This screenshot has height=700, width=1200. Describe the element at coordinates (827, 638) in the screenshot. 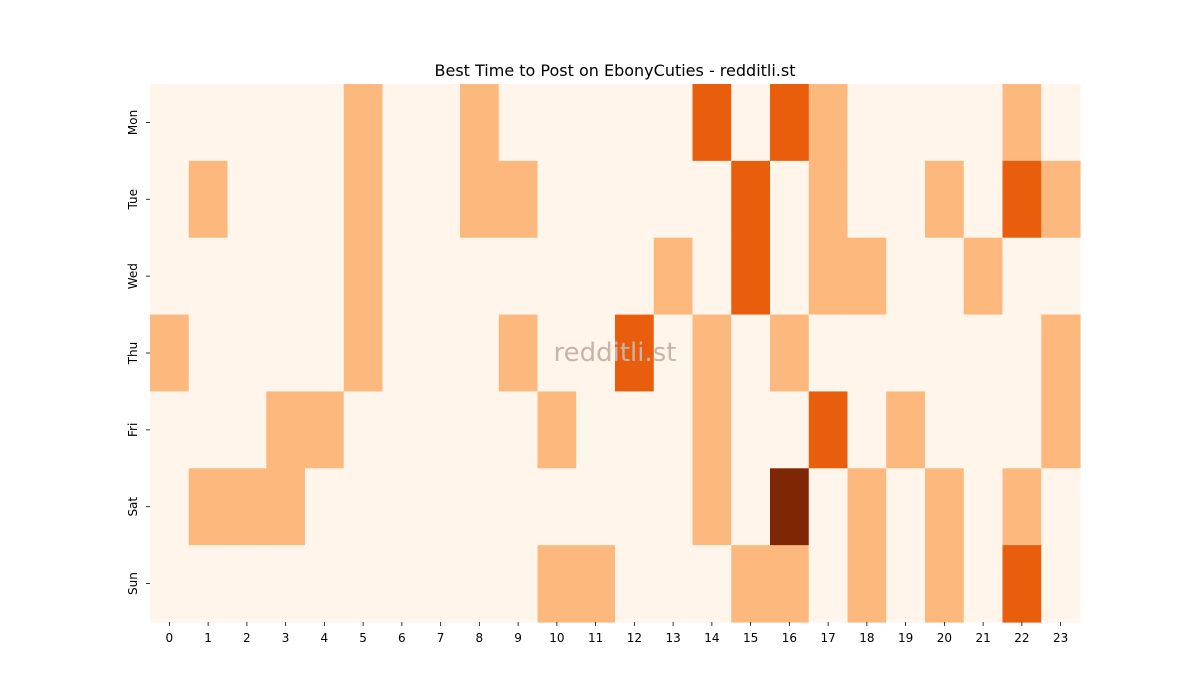

I see `x-tick-label: 17` at that location.